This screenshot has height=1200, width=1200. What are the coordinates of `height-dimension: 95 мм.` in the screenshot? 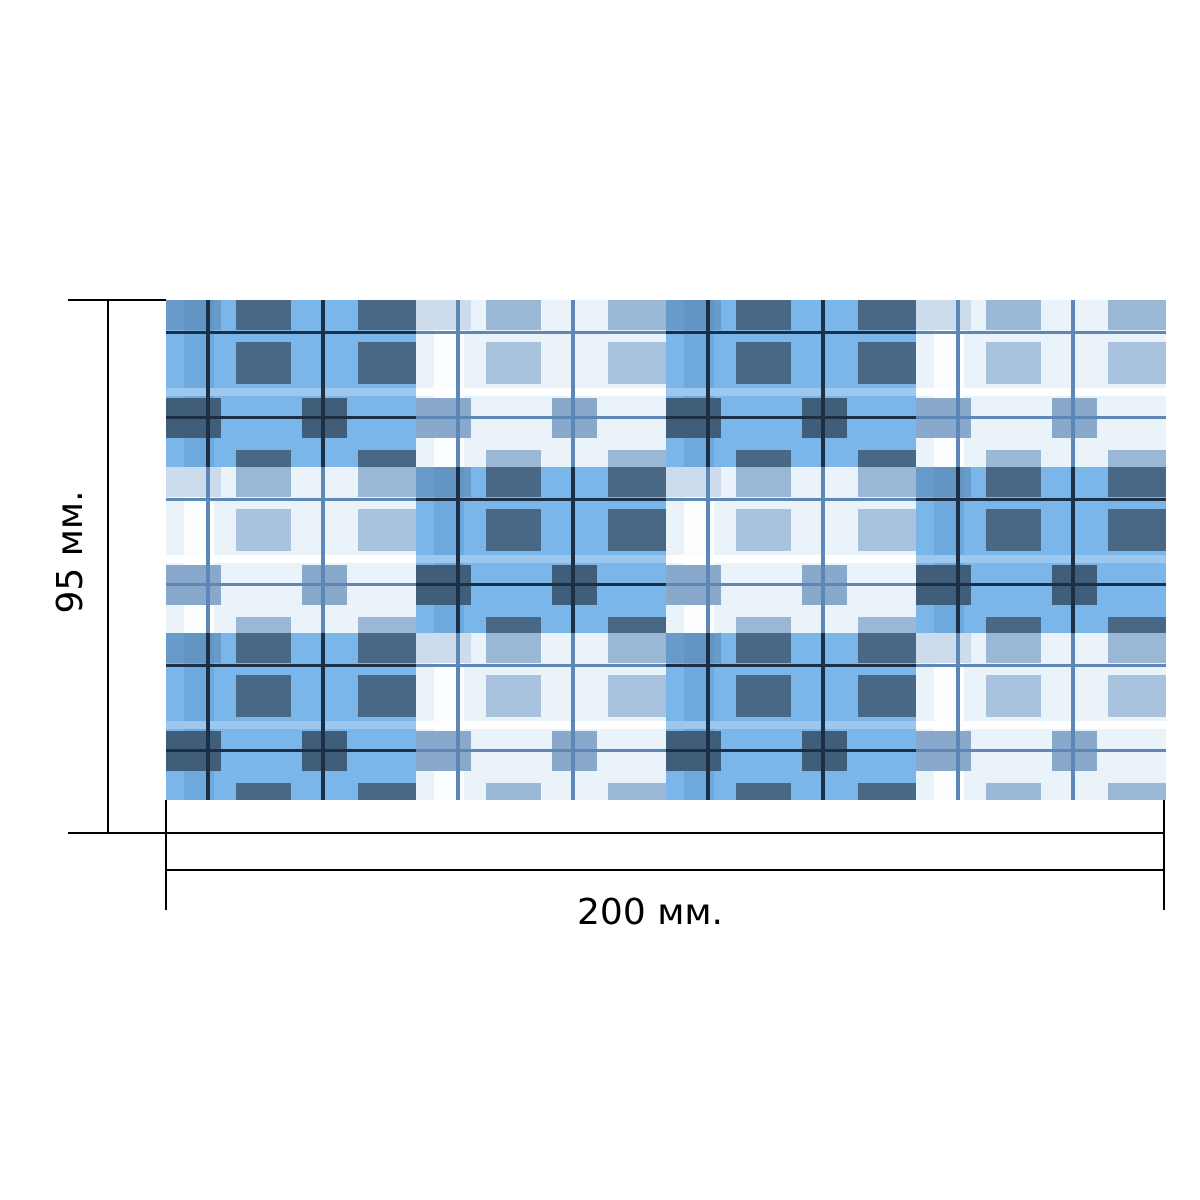 It's located at (108, 566).